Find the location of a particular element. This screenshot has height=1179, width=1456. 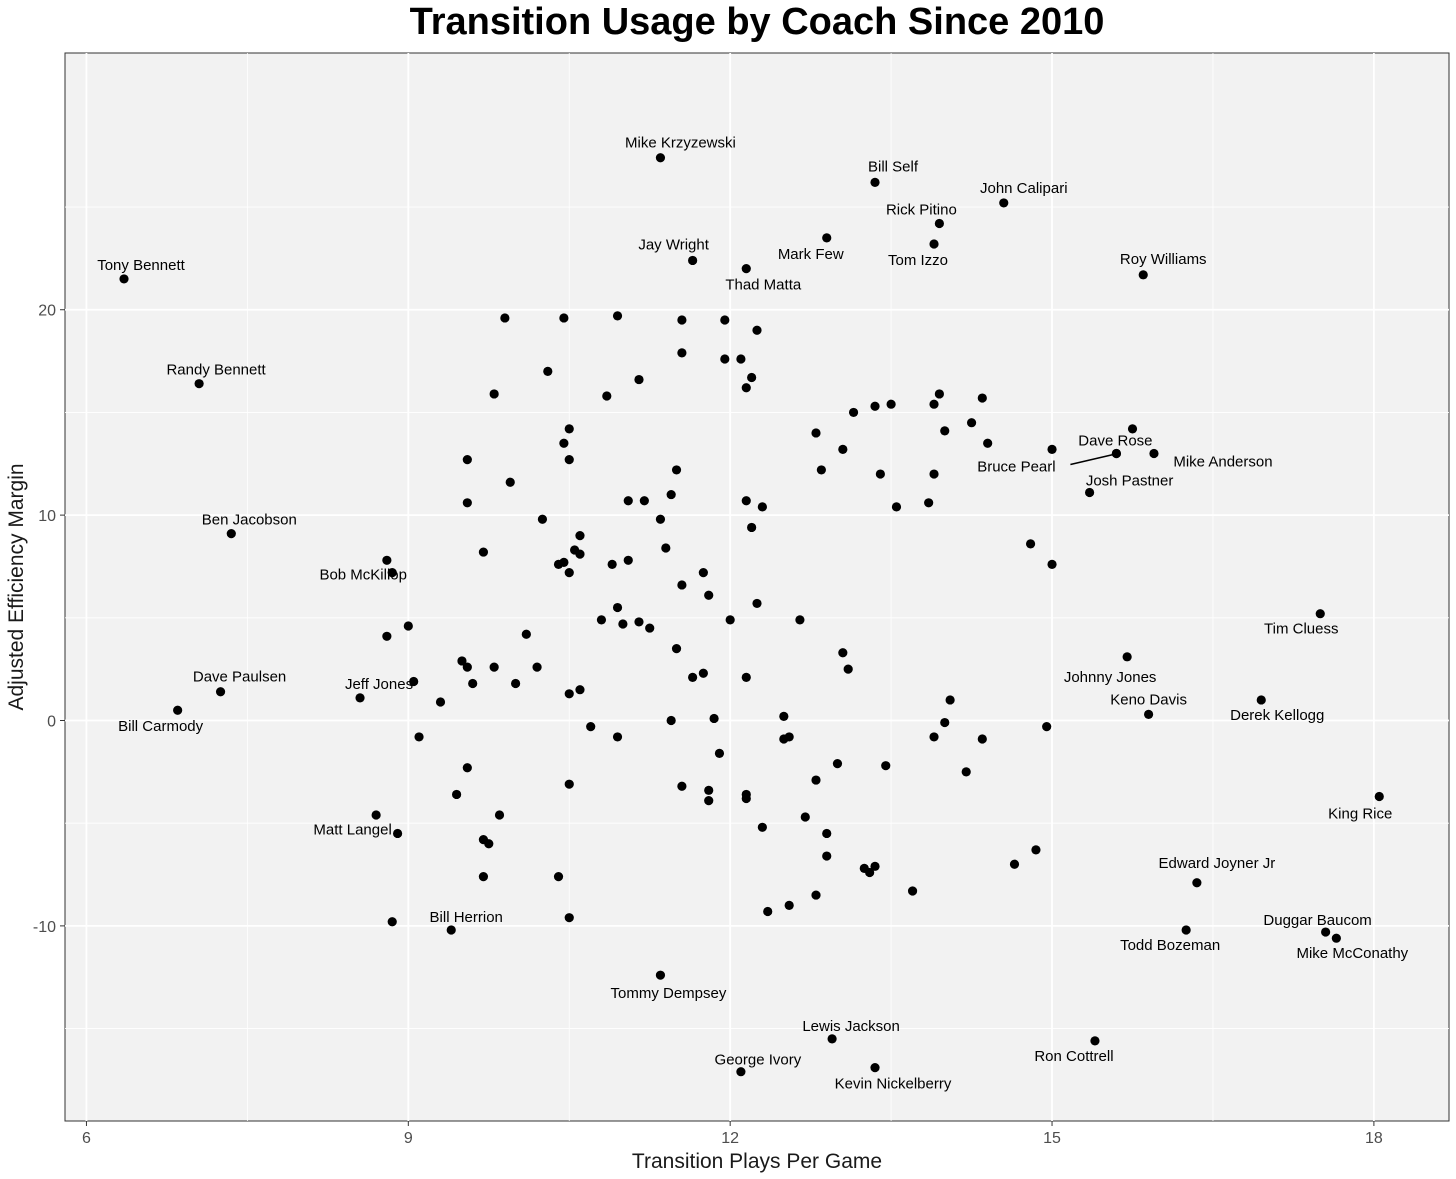

coach-label: Bob McKillop is located at coordinates (363, 575).